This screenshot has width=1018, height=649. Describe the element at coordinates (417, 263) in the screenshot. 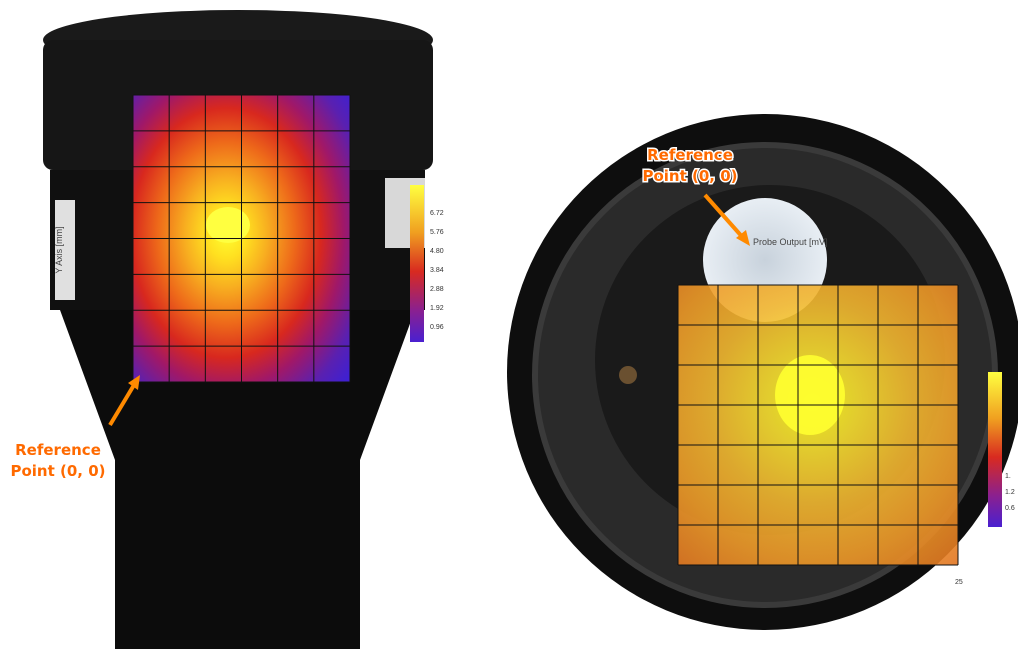

I see `left-colorbar` at that location.